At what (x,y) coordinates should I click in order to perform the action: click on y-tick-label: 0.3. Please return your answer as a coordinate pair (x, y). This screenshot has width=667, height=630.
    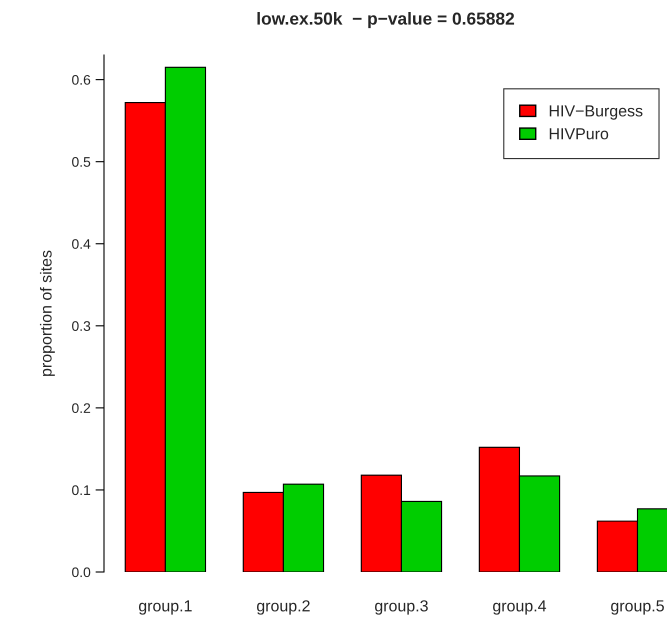
    Looking at the image, I should click on (81, 326).